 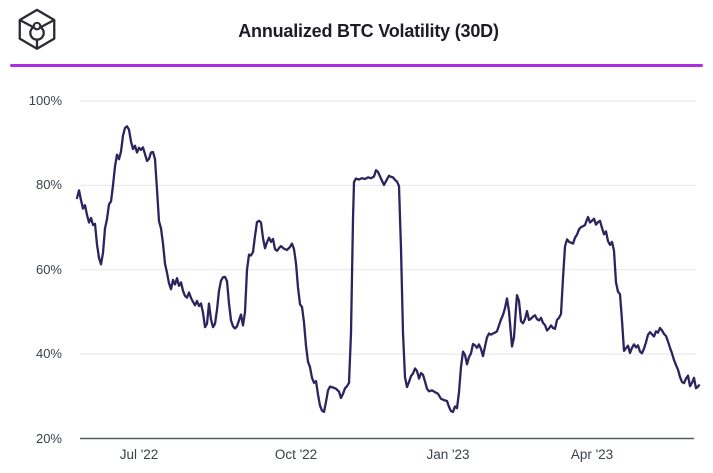 I want to click on header: Annualized BTC Volatility (30D), so click(x=356, y=32).